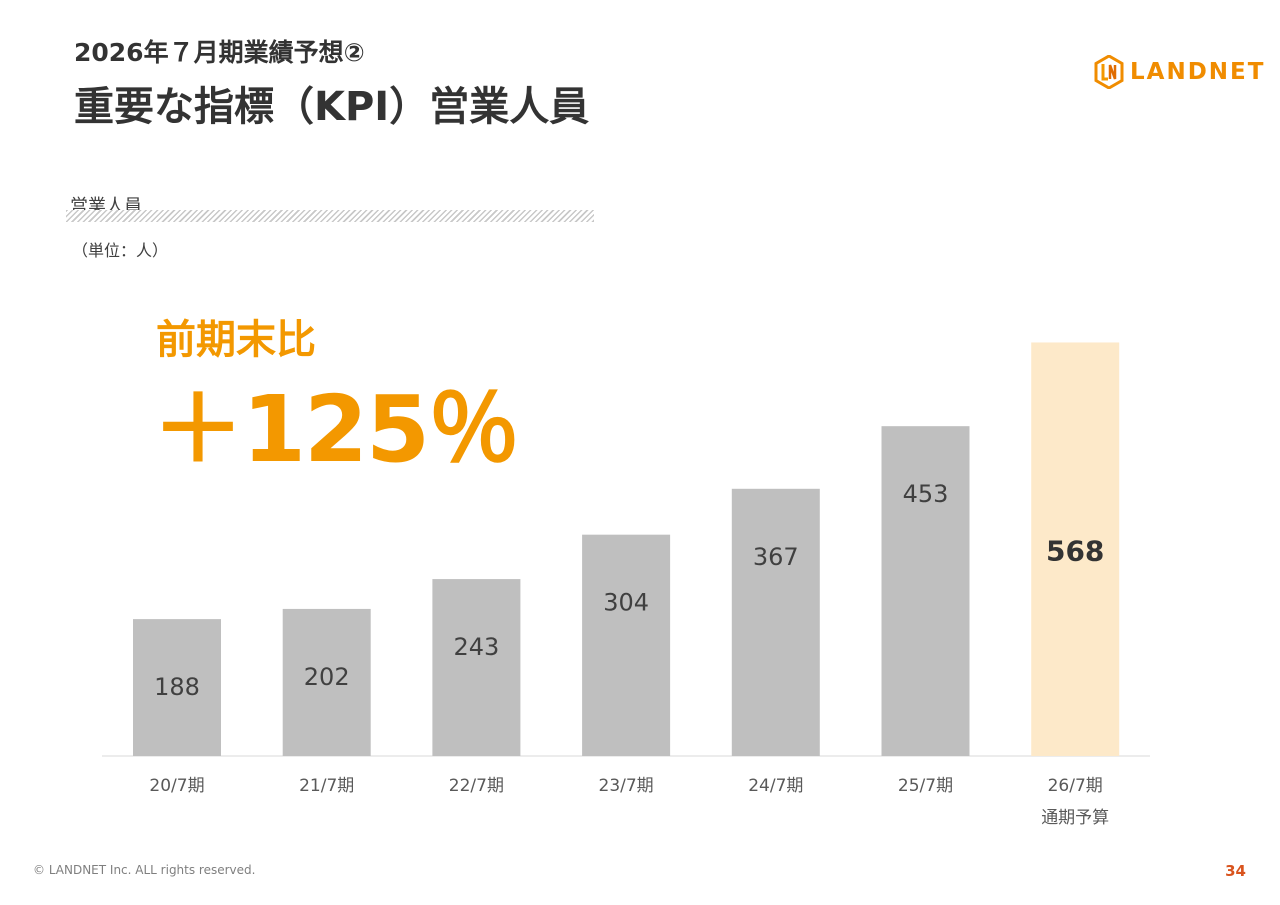 Image resolution: width=1280 pixels, height=905 pixels. What do you see at coordinates (1198, 72) in the screenshot?
I see `logo-text: LANDNET` at bounding box center [1198, 72].